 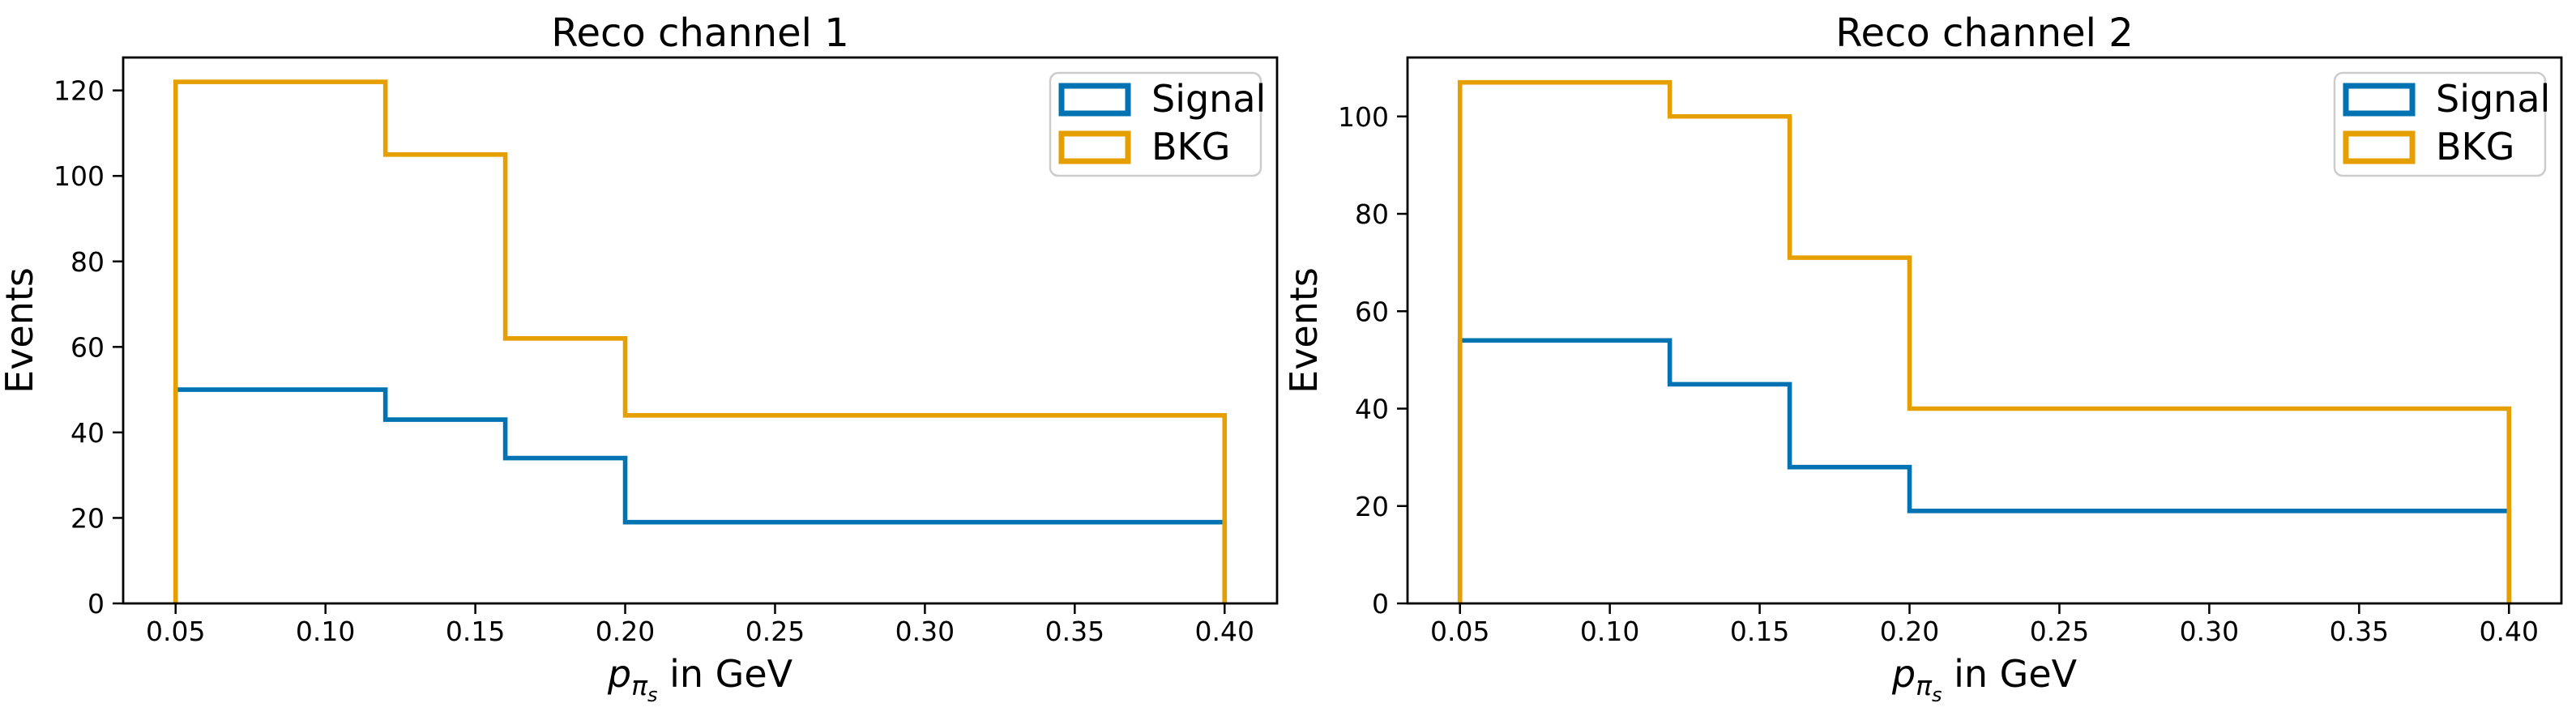 I want to click on y-axis-tick-label: 120, so click(x=79, y=91).